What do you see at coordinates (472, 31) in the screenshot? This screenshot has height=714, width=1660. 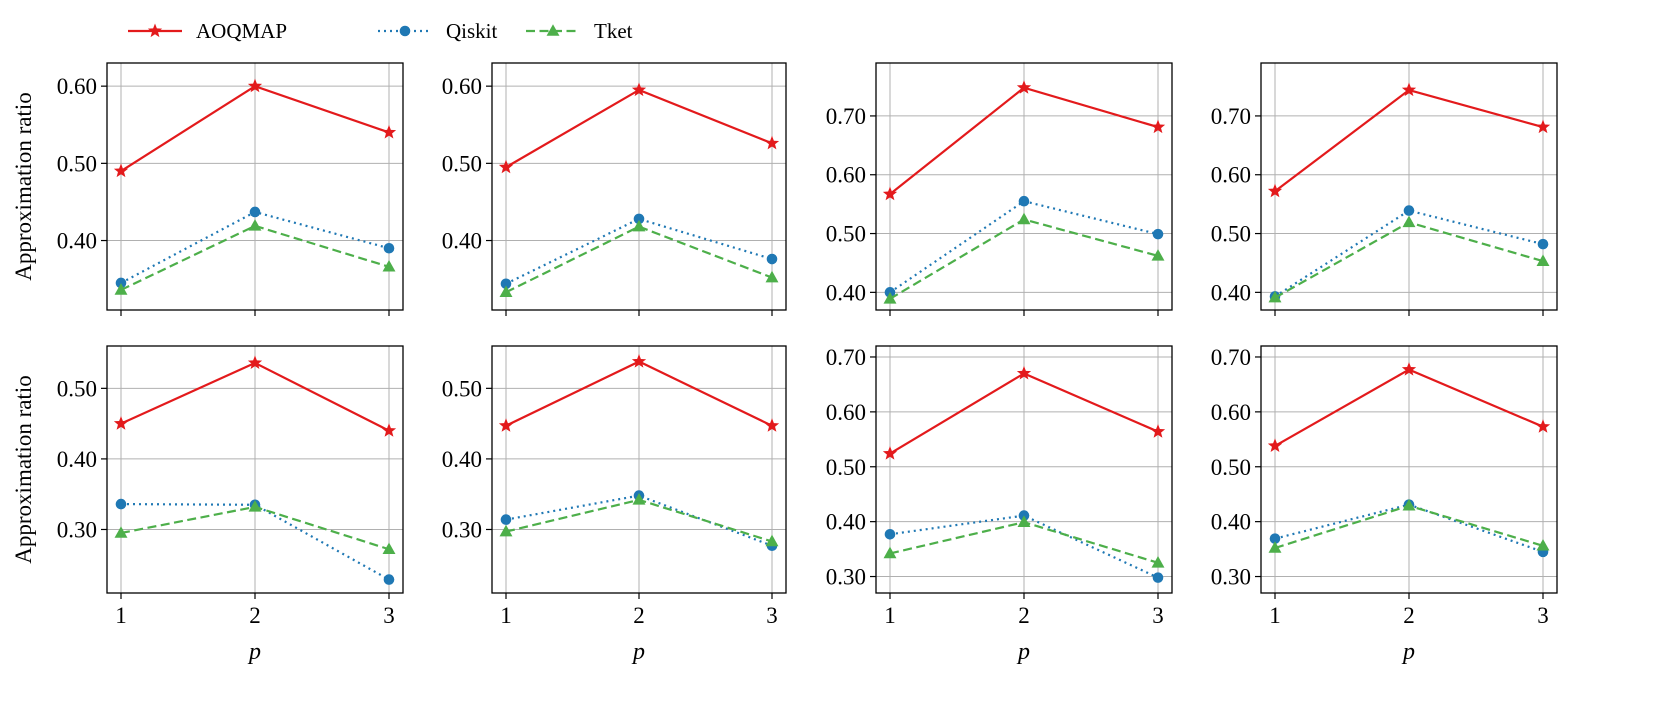 I see `legend-label: Qiskit` at bounding box center [472, 31].